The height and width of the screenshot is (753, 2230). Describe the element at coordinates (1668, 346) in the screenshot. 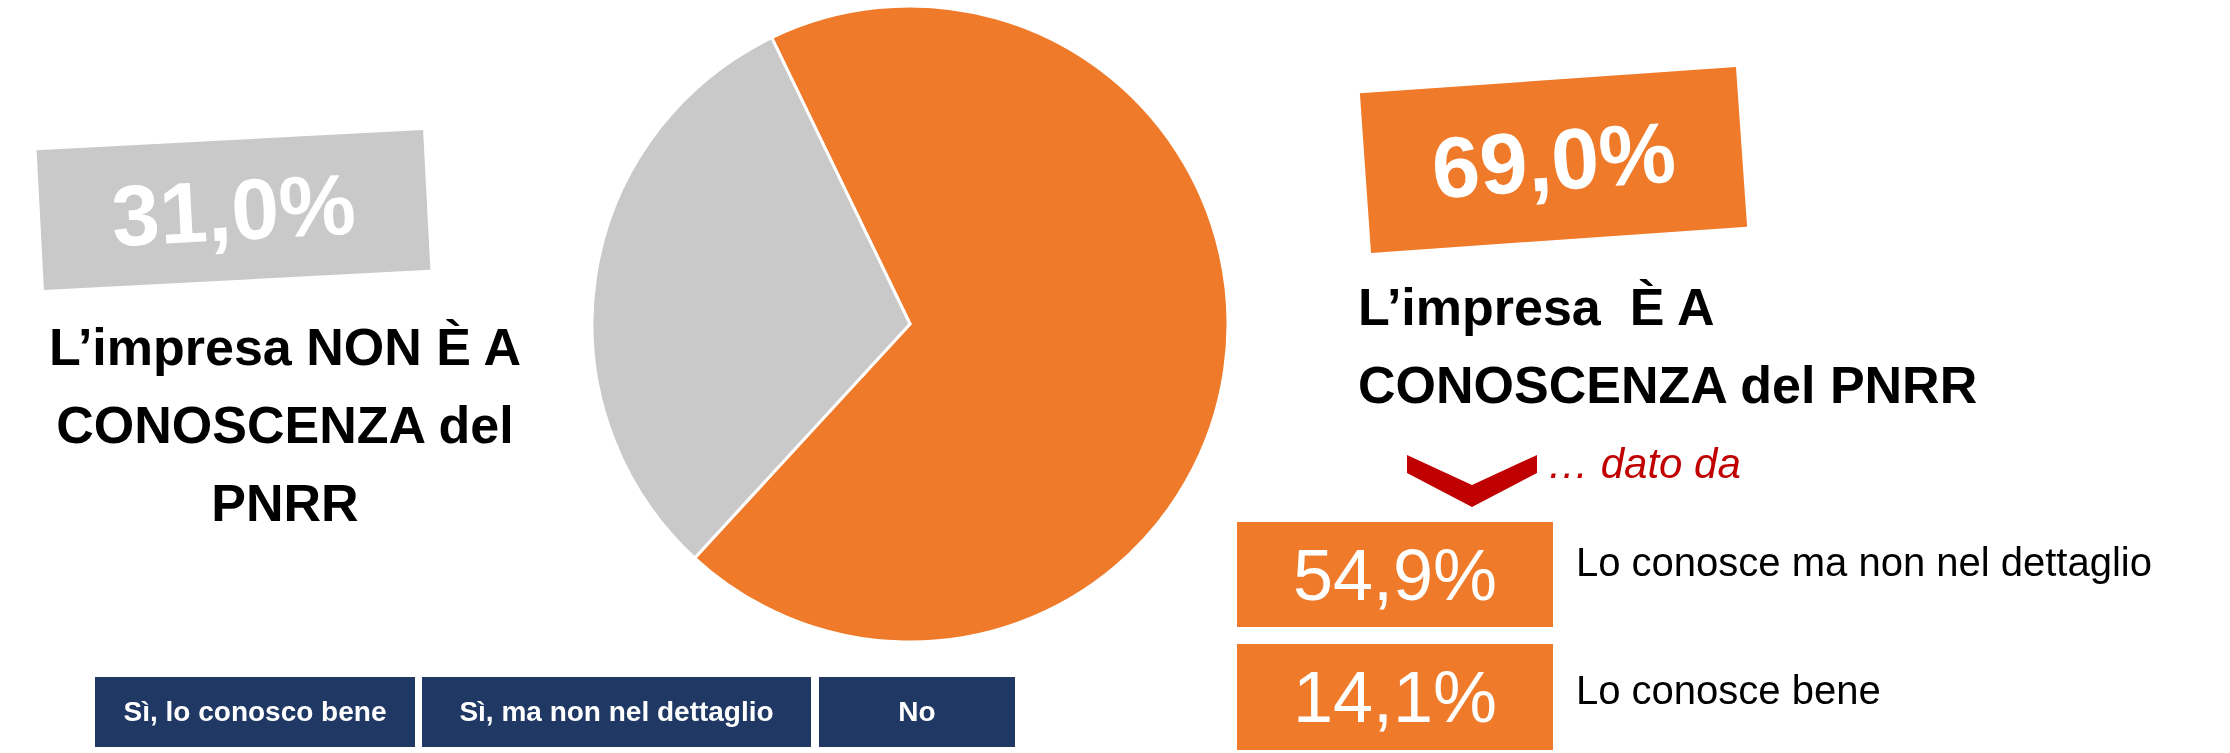

I see `slice-label: L’impresa È A CONOSCENZA del PNRR` at that location.